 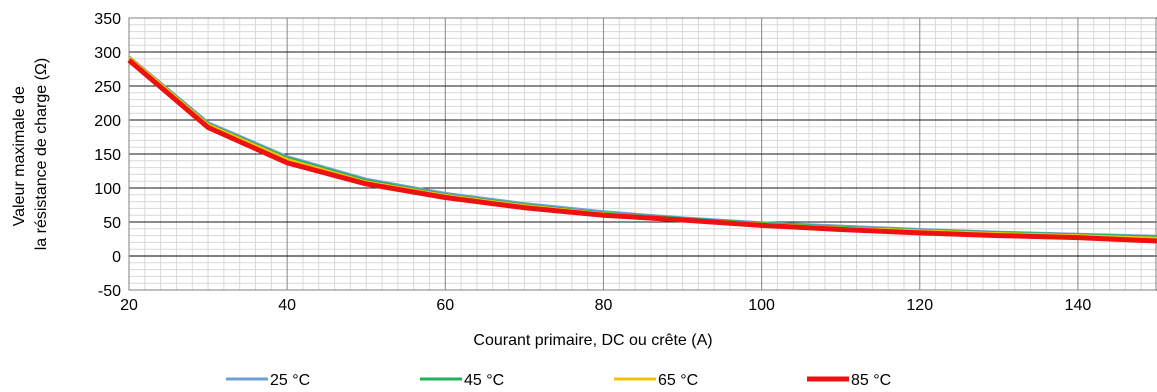 I want to click on x-tick-label: 80, so click(x=604, y=305).